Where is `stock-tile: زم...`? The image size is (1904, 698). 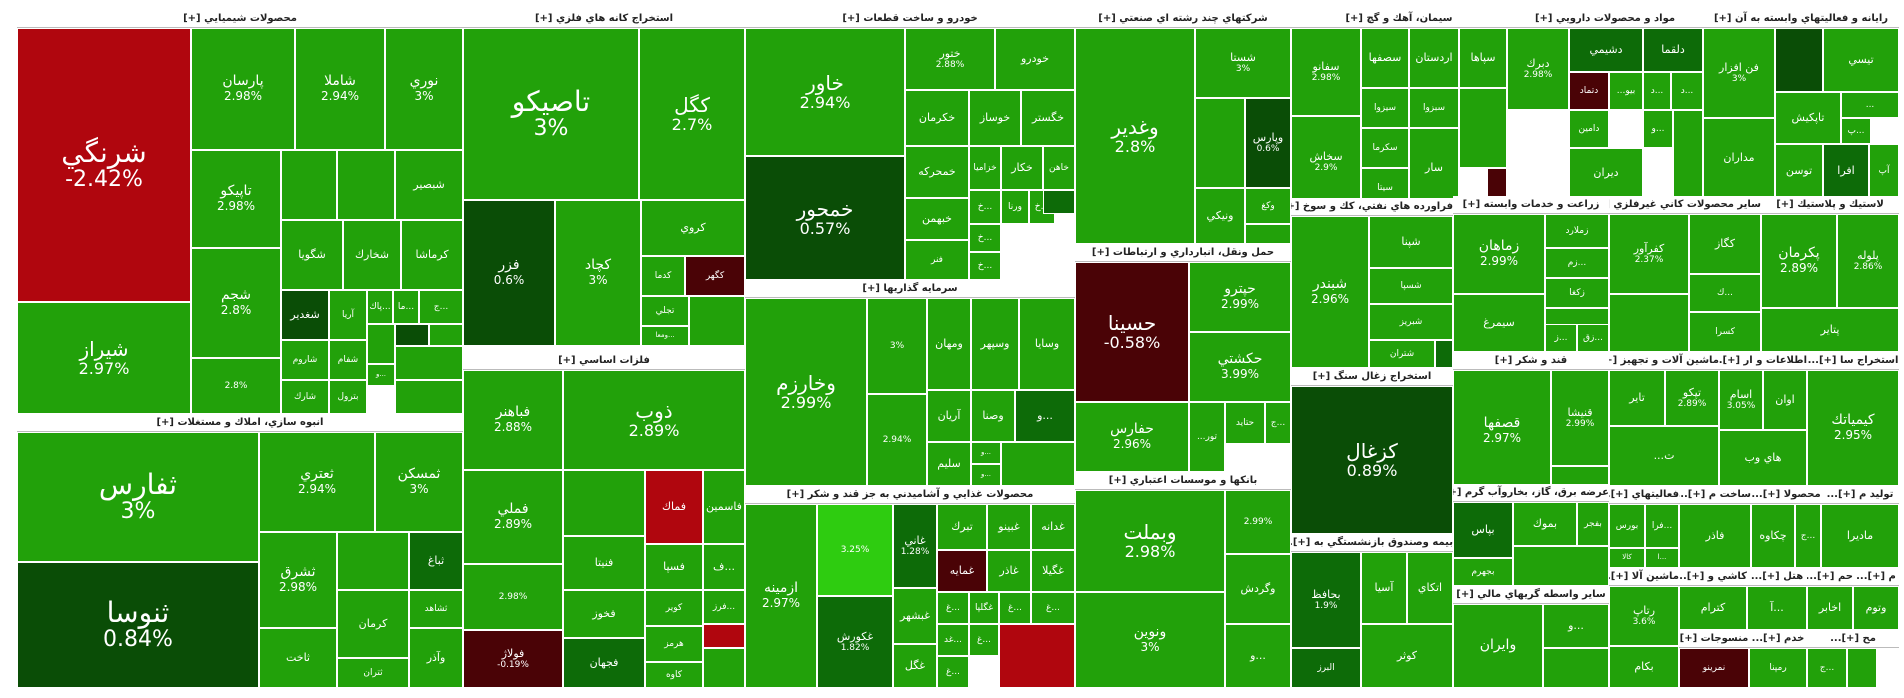
stock-tile: زم... is located at coordinates (1577, 263).